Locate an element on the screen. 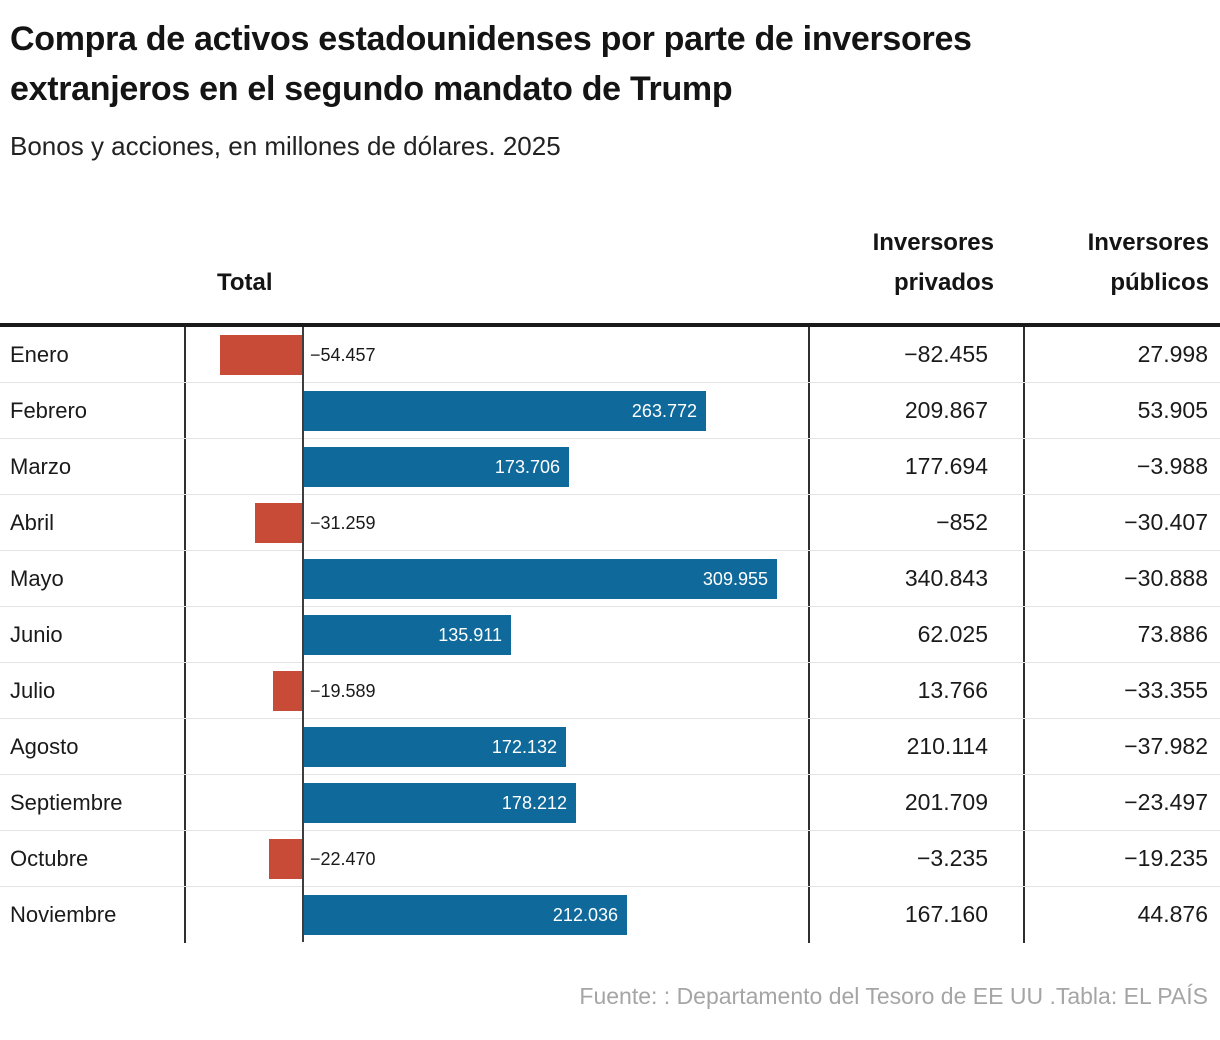  total-bar-value: 263.772 is located at coordinates (664, 411).